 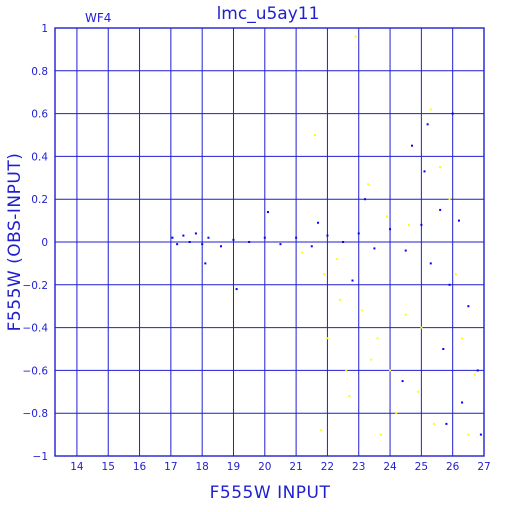 I want to click on x-tick-label: 20, so click(x=264, y=467).